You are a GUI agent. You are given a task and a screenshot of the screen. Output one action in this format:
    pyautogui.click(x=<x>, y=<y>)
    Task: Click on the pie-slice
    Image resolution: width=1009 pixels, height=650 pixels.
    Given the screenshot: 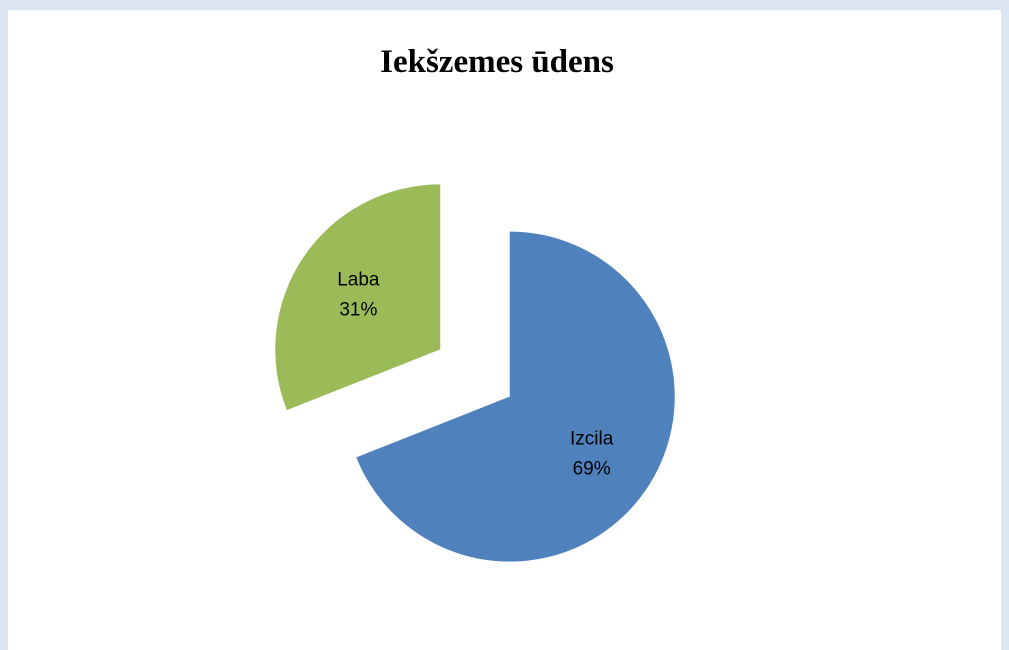 What is the action you would take?
    pyautogui.click(x=358, y=297)
    